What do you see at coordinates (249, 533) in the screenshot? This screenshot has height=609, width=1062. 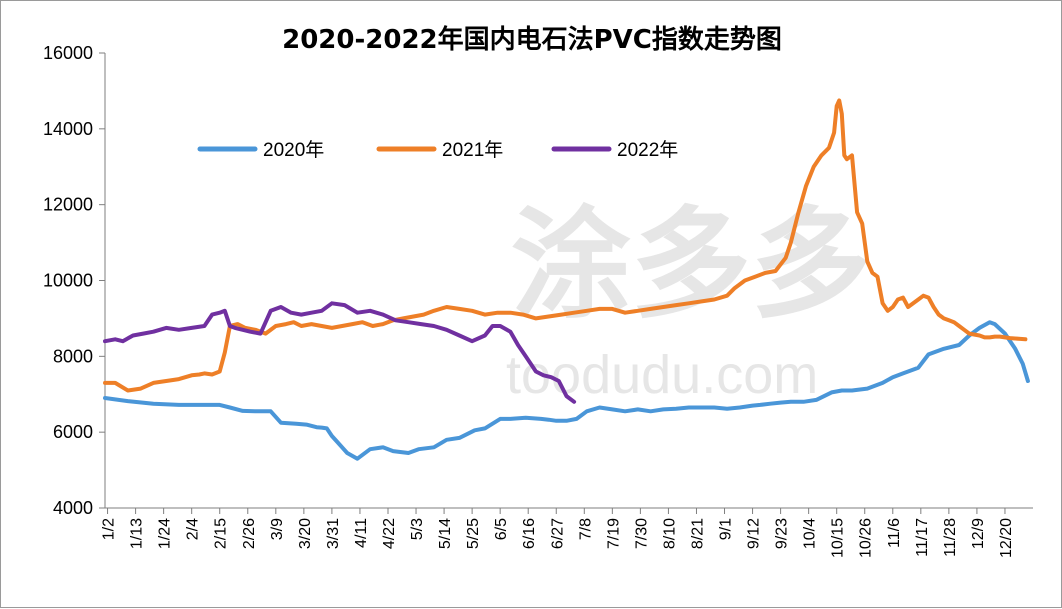 I see `x-tick-label: 2/26` at bounding box center [249, 533].